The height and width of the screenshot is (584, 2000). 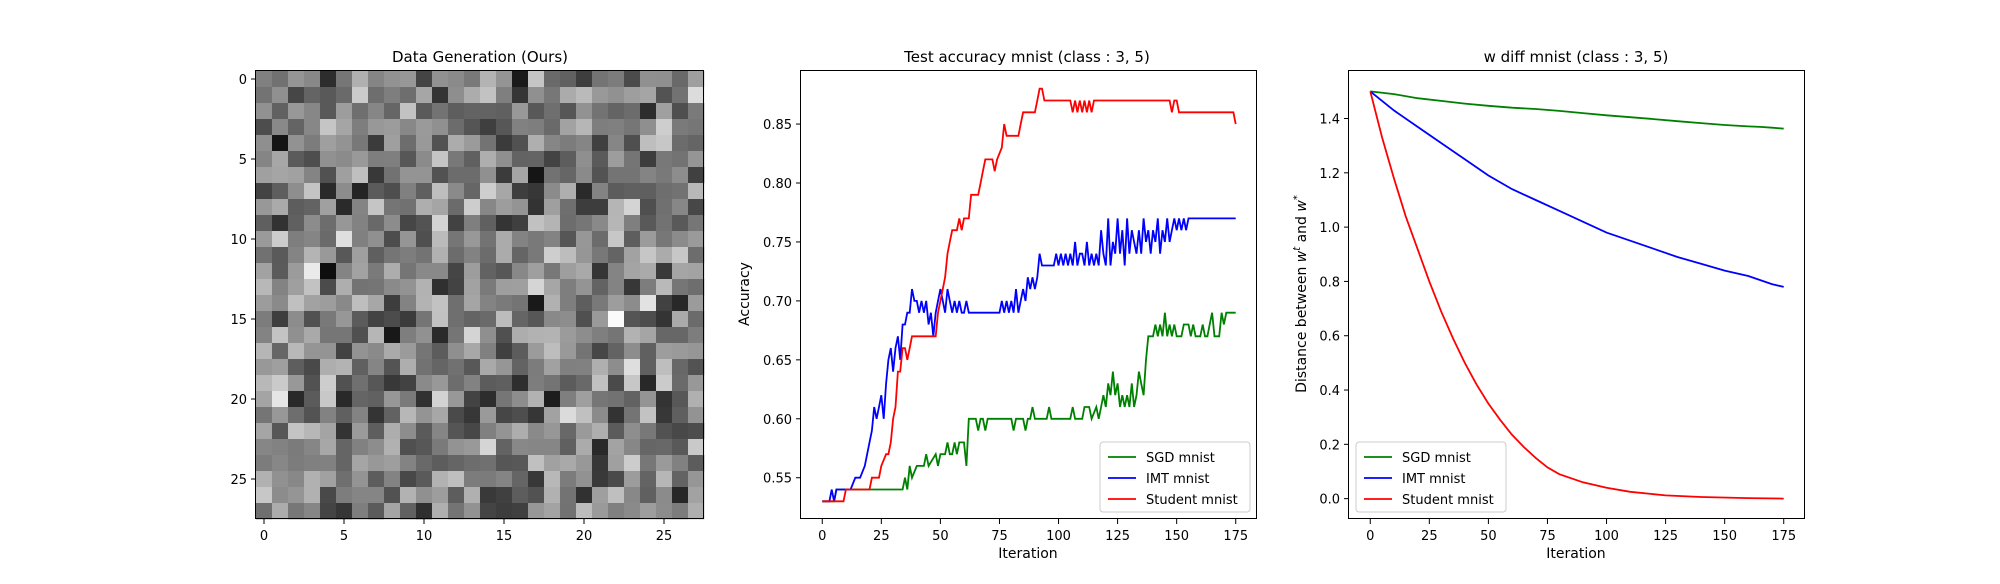 I want to click on heatmap-ytick-label: 10, so click(x=238, y=240).